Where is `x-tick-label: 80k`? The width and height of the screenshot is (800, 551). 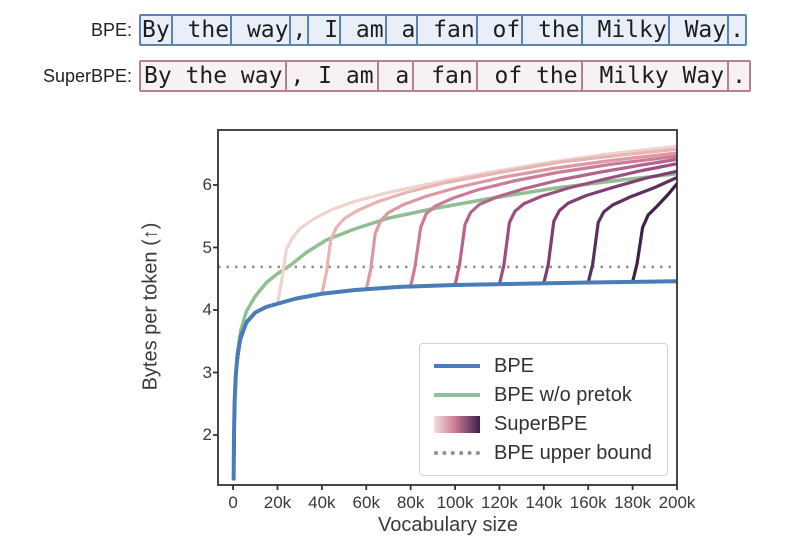 x-tick-label: 80k is located at coordinates (410, 502).